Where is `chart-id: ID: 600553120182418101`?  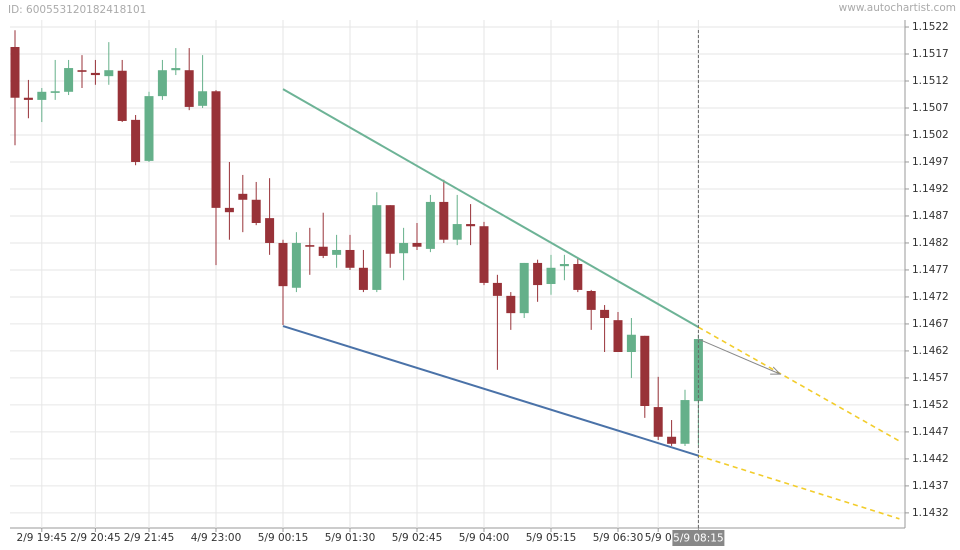 chart-id: ID: 600553120182418101 is located at coordinates (77, 10).